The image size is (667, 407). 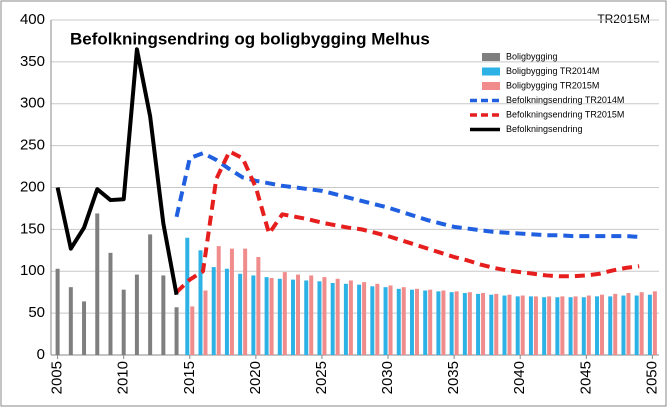 I want to click on y-tick-label: 150, so click(x=32, y=228).